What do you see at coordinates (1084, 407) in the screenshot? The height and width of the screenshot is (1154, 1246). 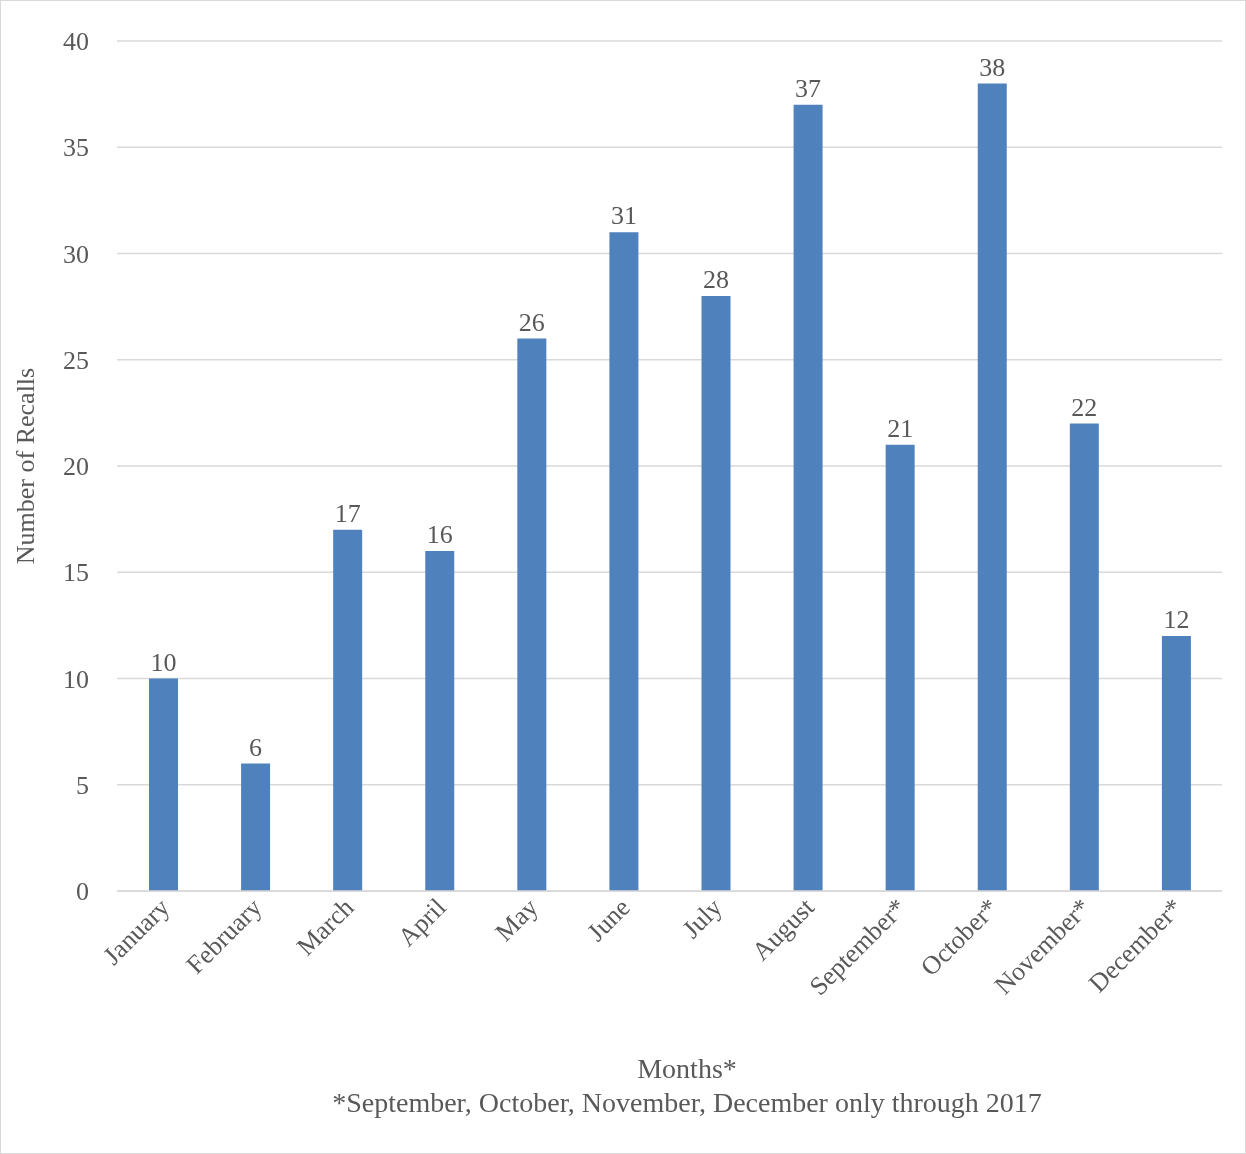 I see `data-label: 22` at bounding box center [1084, 407].